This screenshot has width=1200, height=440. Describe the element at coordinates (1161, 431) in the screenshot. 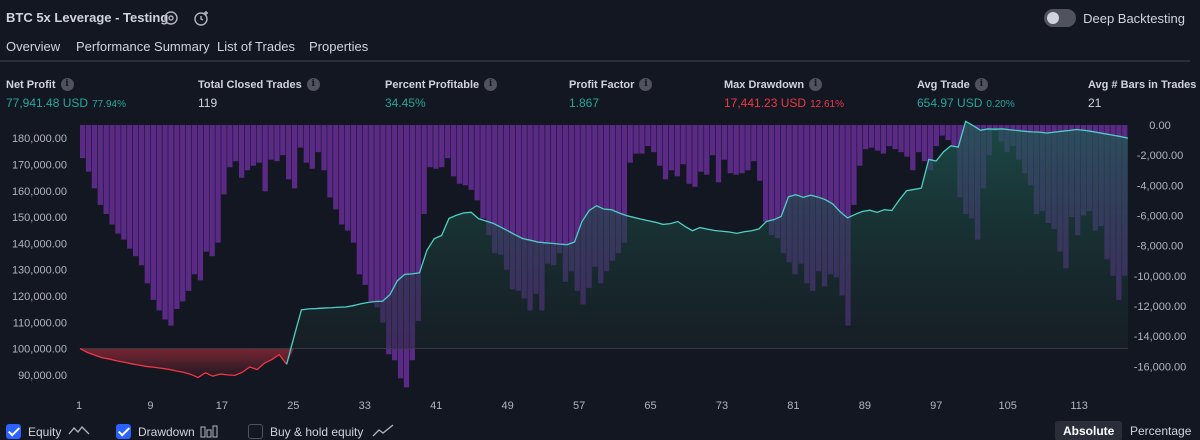

I see `percentage-button: Percentage` at that location.